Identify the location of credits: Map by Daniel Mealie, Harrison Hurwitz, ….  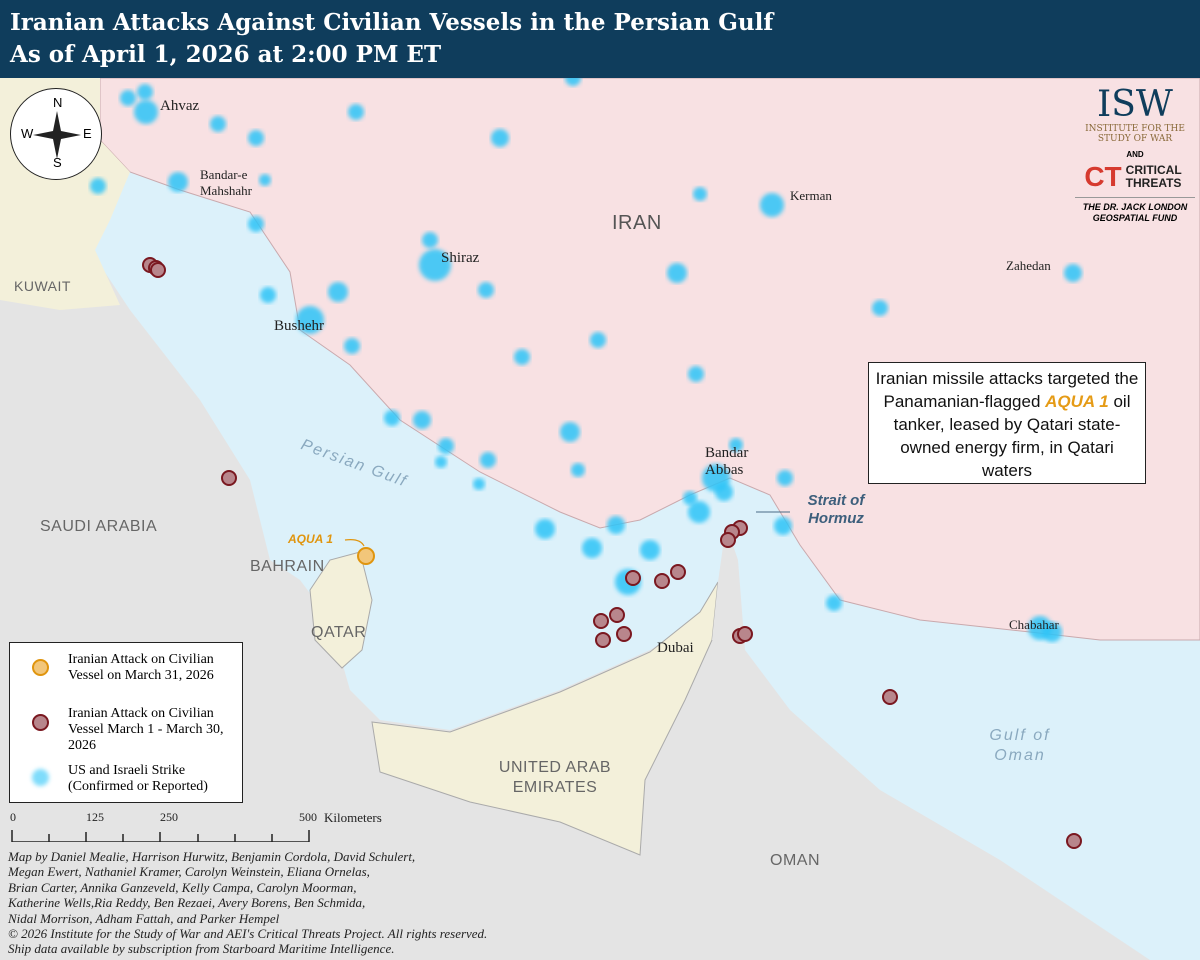
(247, 903).